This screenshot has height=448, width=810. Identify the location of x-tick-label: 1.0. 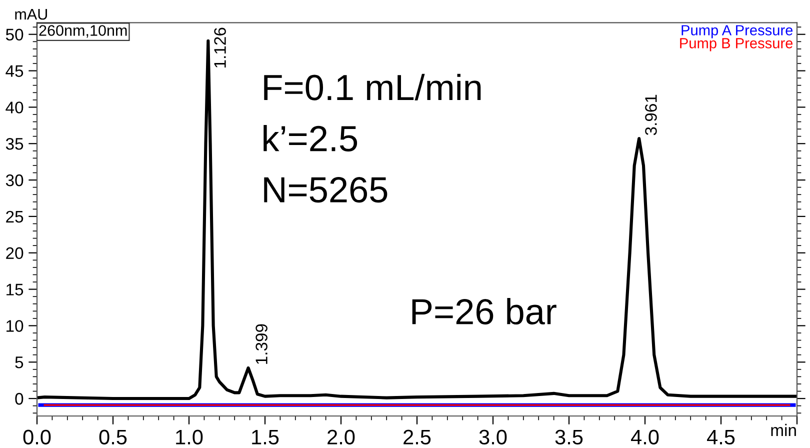
(189, 437).